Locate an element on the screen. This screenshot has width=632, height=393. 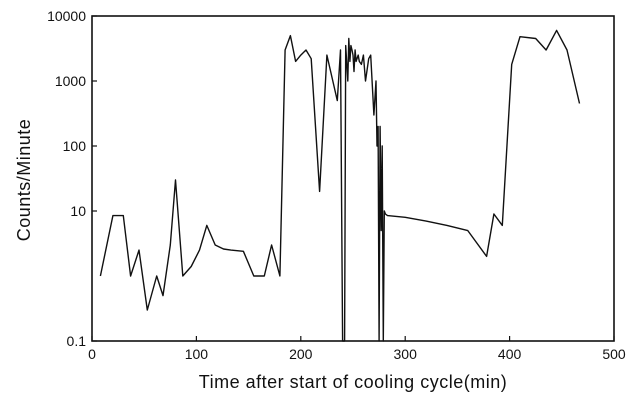
y-tick-label: 1000 is located at coordinates (70, 81).